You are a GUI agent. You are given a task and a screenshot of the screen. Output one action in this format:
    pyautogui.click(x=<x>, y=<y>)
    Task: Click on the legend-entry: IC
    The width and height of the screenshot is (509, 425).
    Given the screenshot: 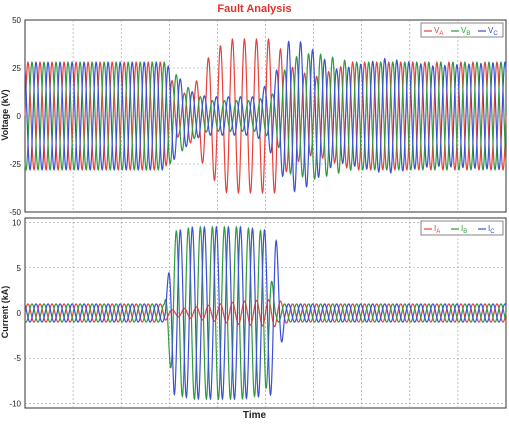 What is the action you would take?
    pyautogui.click(x=491, y=229)
    